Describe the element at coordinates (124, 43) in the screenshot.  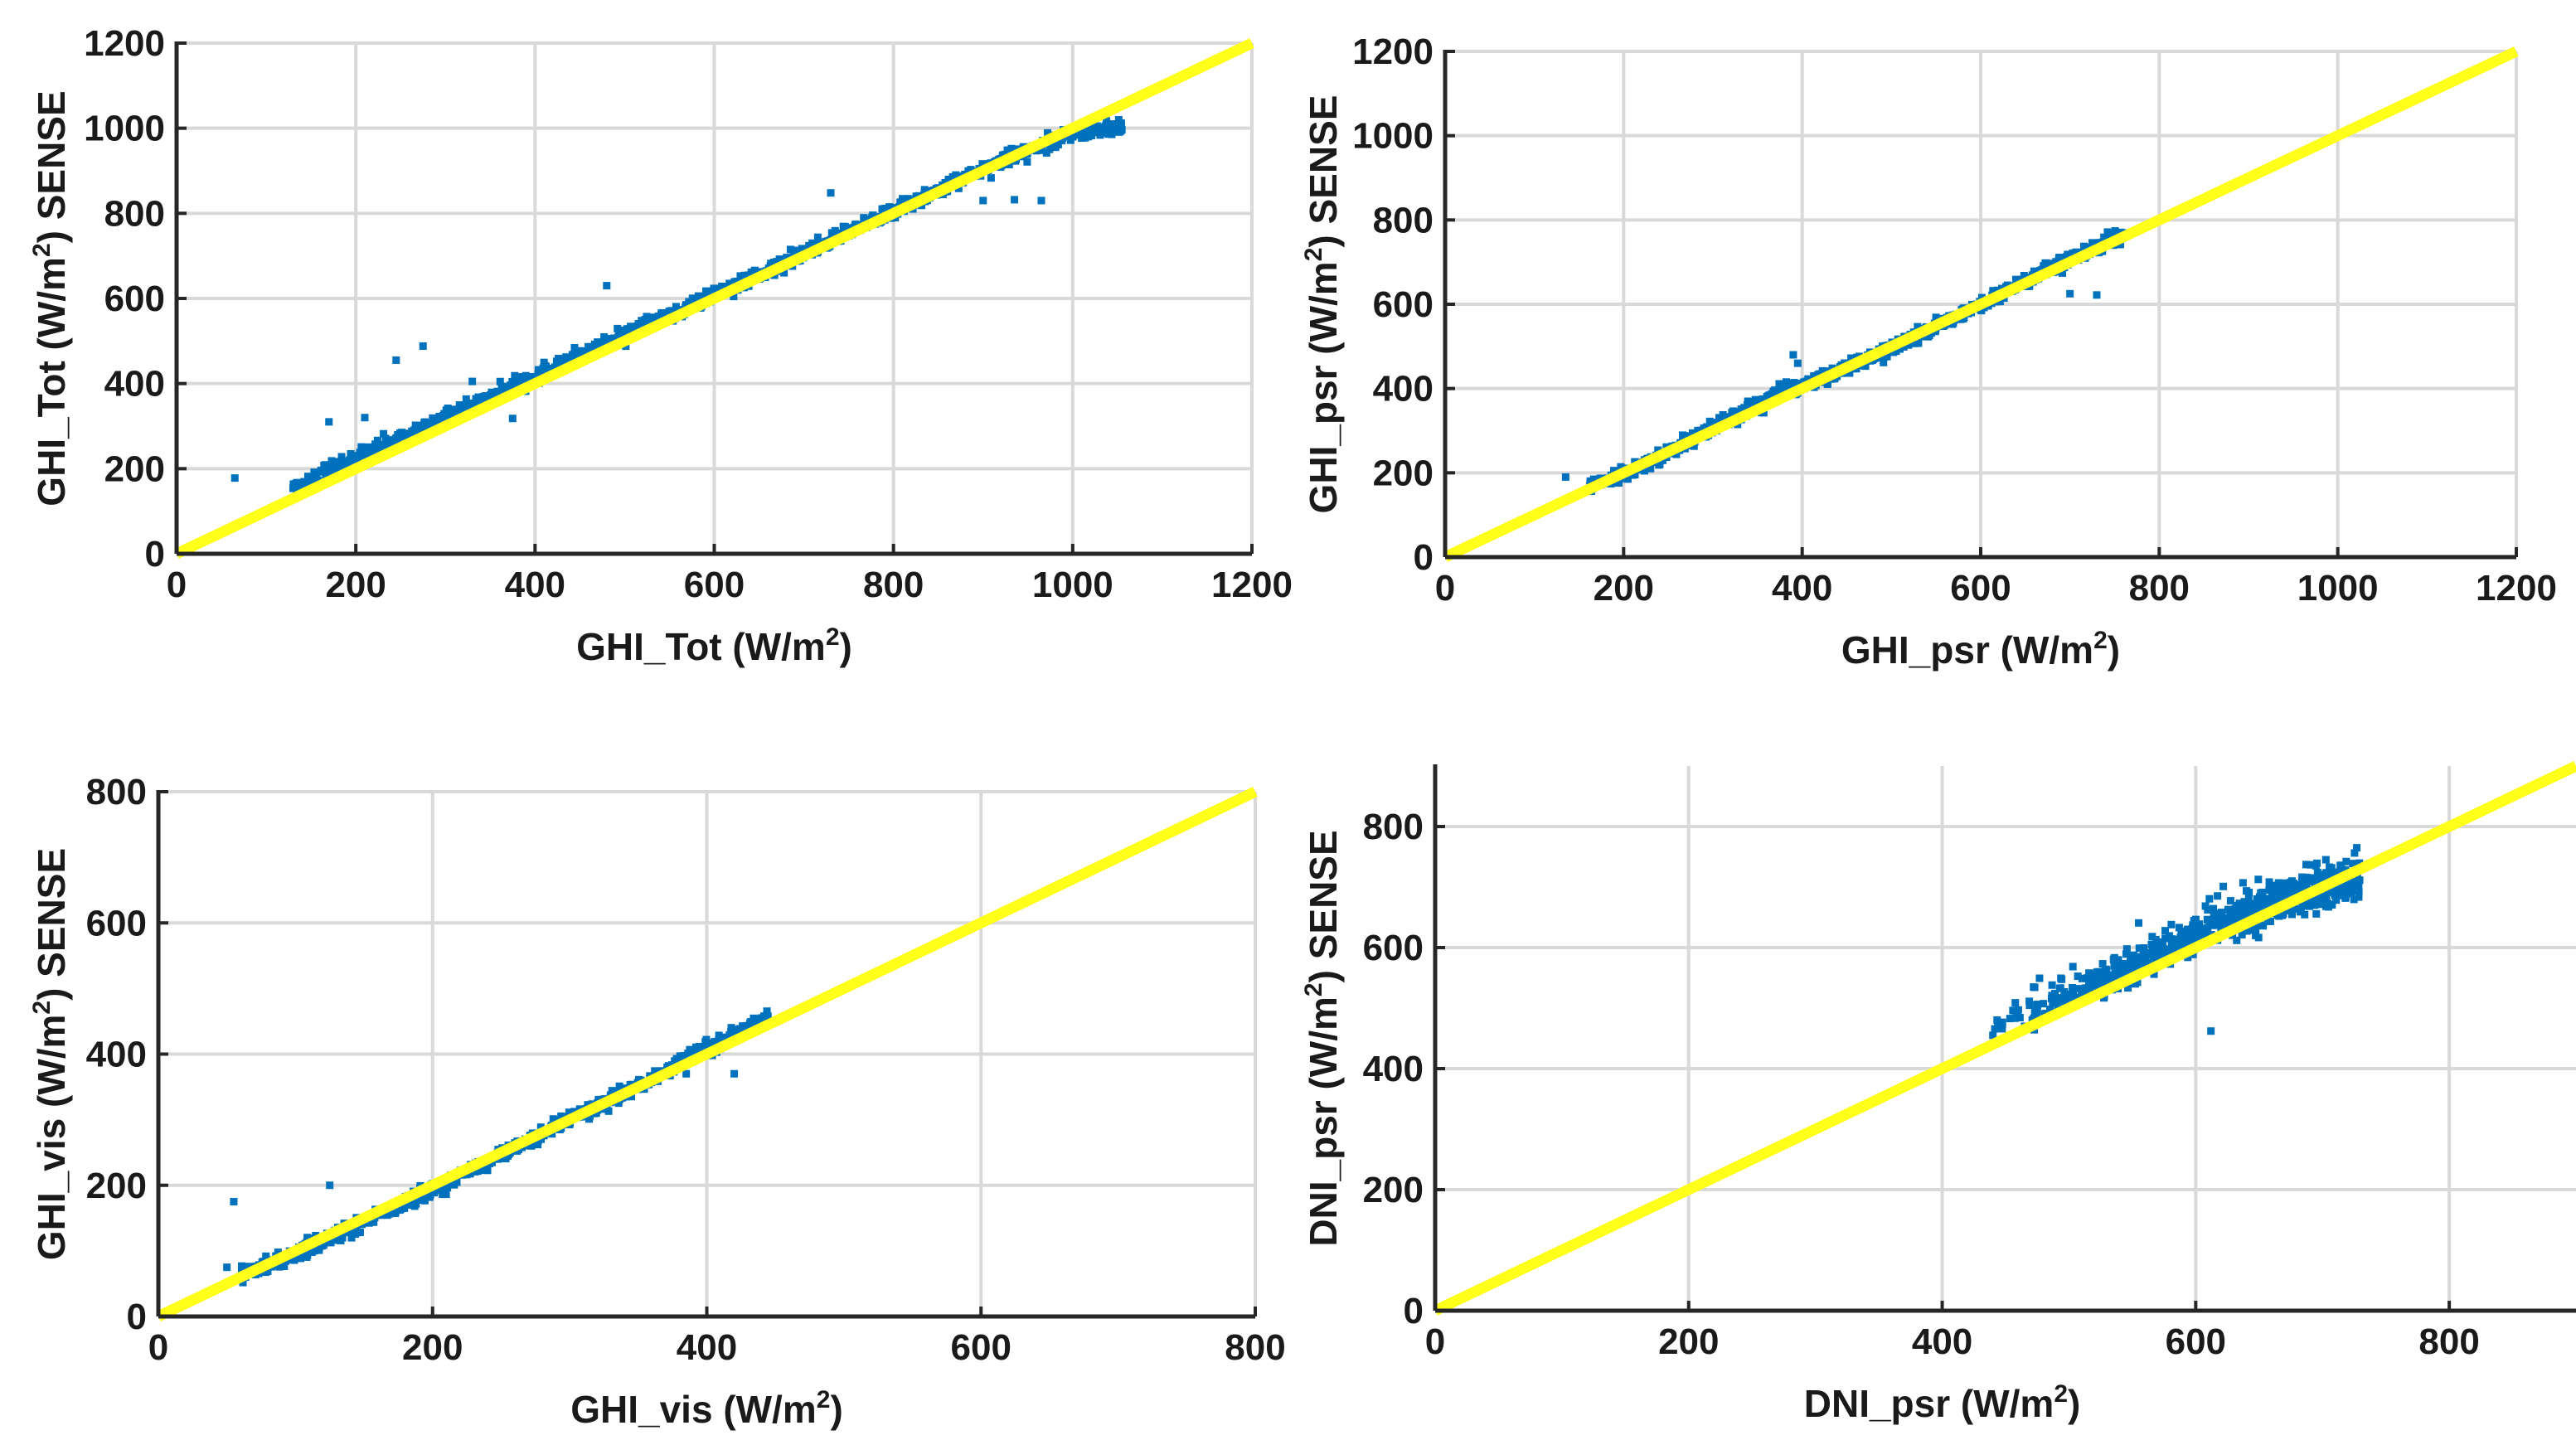
I see `y-tick-label: 1200` at that location.